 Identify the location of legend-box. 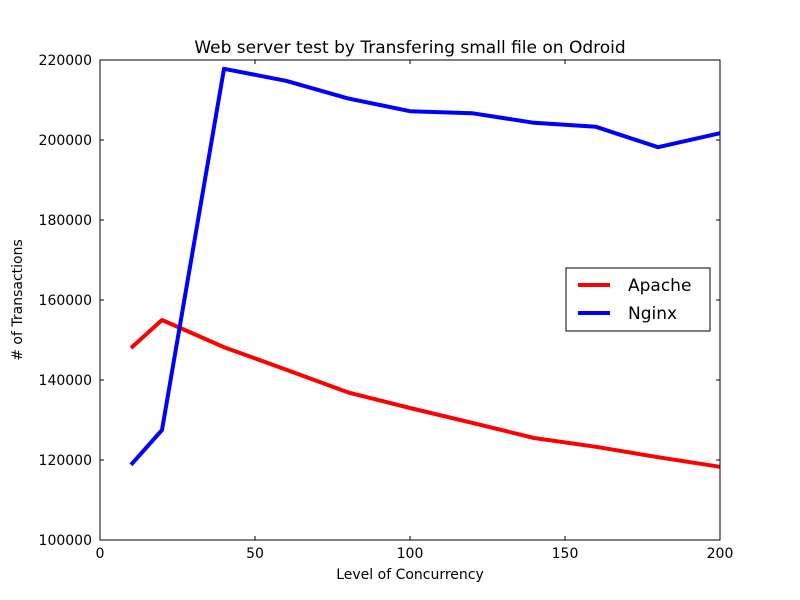
(638, 299).